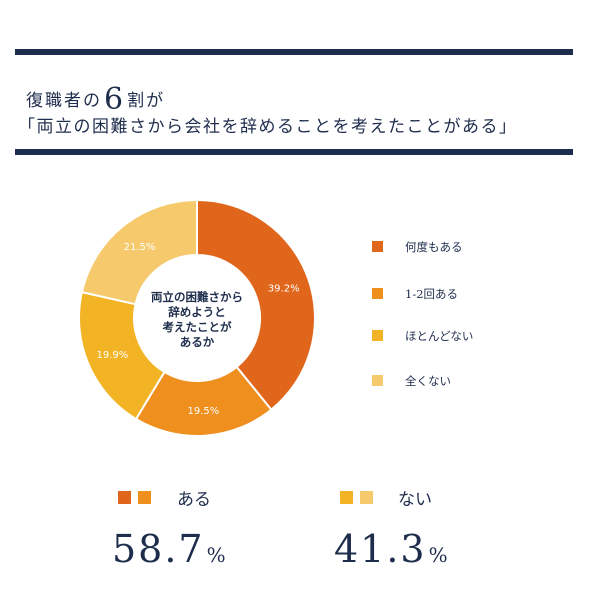 This screenshot has width=600, height=602. What do you see at coordinates (428, 381) in the screenshot?
I see `legend-label-4: 全くない` at bounding box center [428, 381].